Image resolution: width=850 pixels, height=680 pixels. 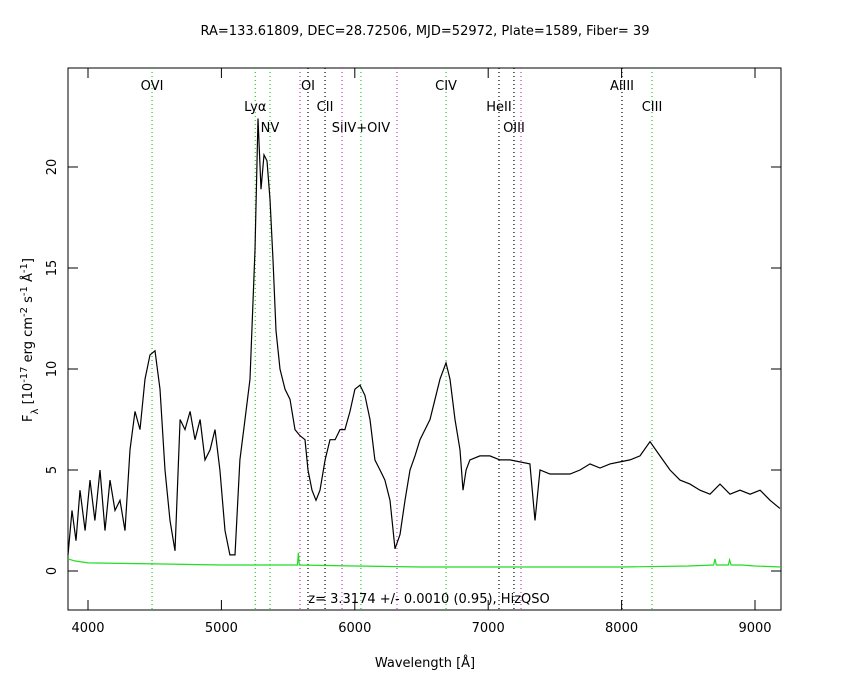 What do you see at coordinates (361, 128) in the screenshot?
I see `line-marker-label: SiIV+OIV` at bounding box center [361, 128].